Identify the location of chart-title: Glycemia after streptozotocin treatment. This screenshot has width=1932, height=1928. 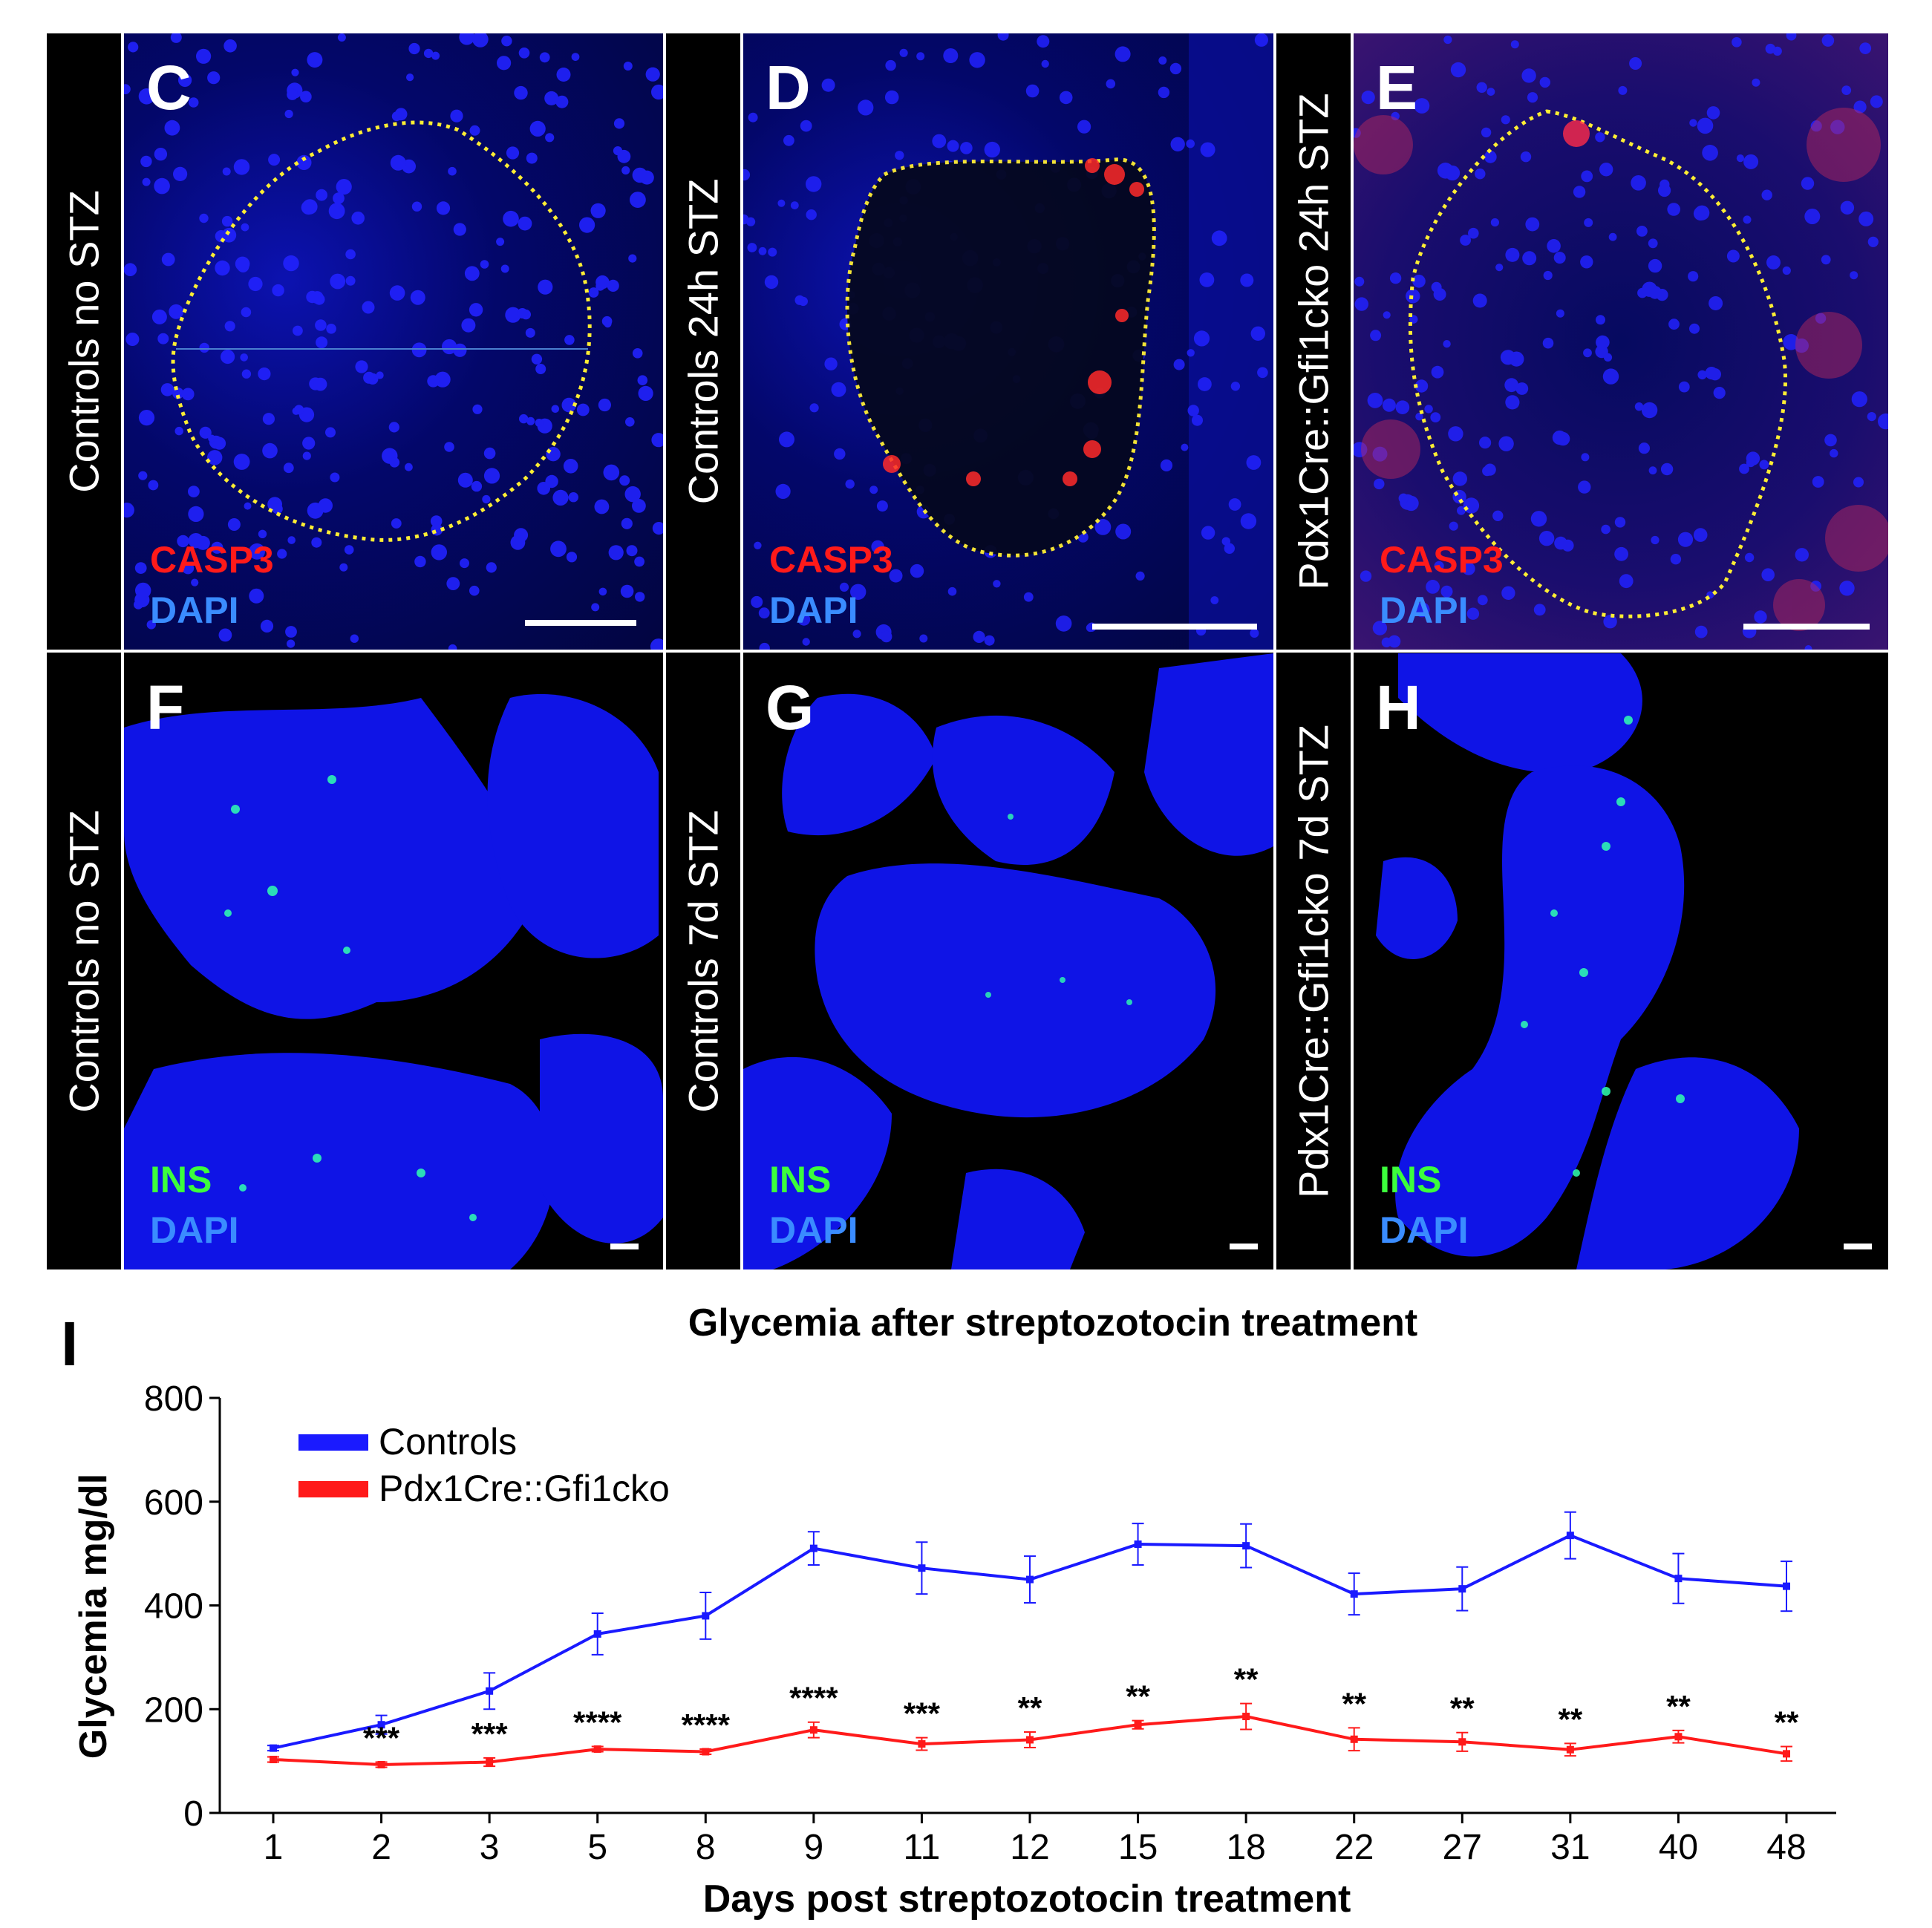
(1052, 1322).